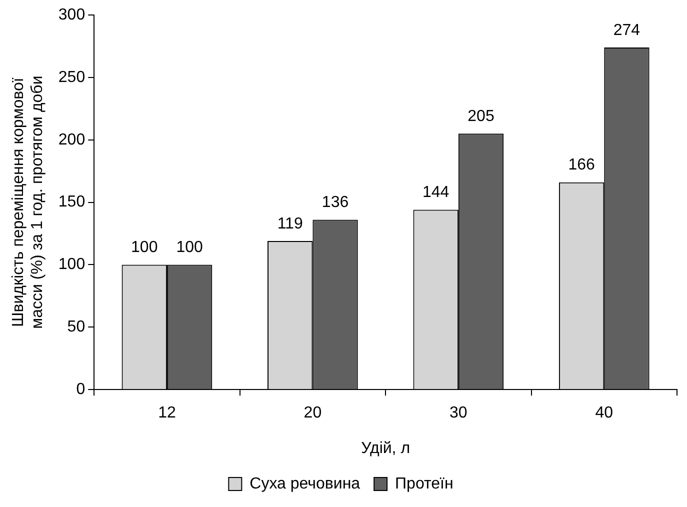 The image size is (687, 507). What do you see at coordinates (581, 165) in the screenshot?
I see `data-label: 166` at bounding box center [581, 165].